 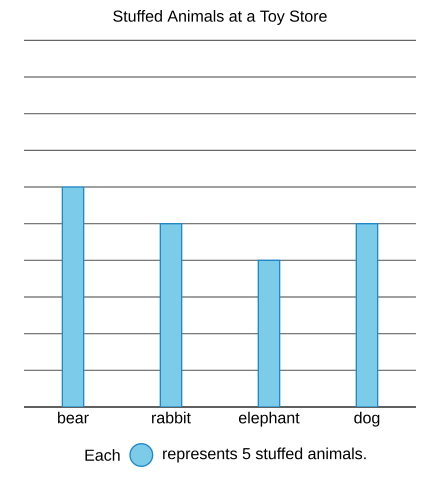 What do you see at coordinates (171, 418) in the screenshot?
I see `x-tick-label: rabbit` at bounding box center [171, 418].